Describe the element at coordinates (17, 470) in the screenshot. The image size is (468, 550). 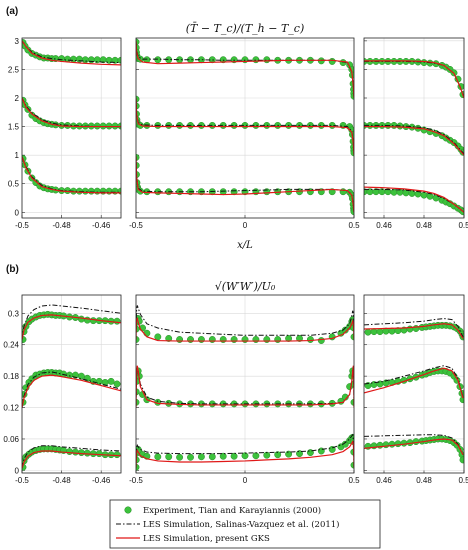
I see `y-tick-label: 0` at that location.